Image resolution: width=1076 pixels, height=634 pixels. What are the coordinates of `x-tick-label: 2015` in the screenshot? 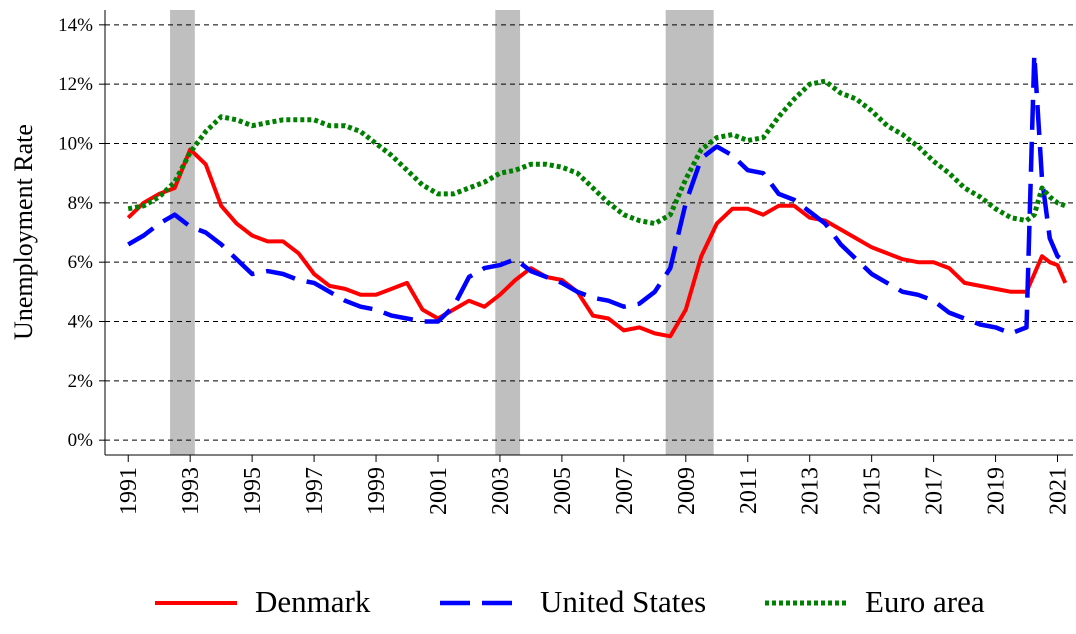 It's located at (873, 491).